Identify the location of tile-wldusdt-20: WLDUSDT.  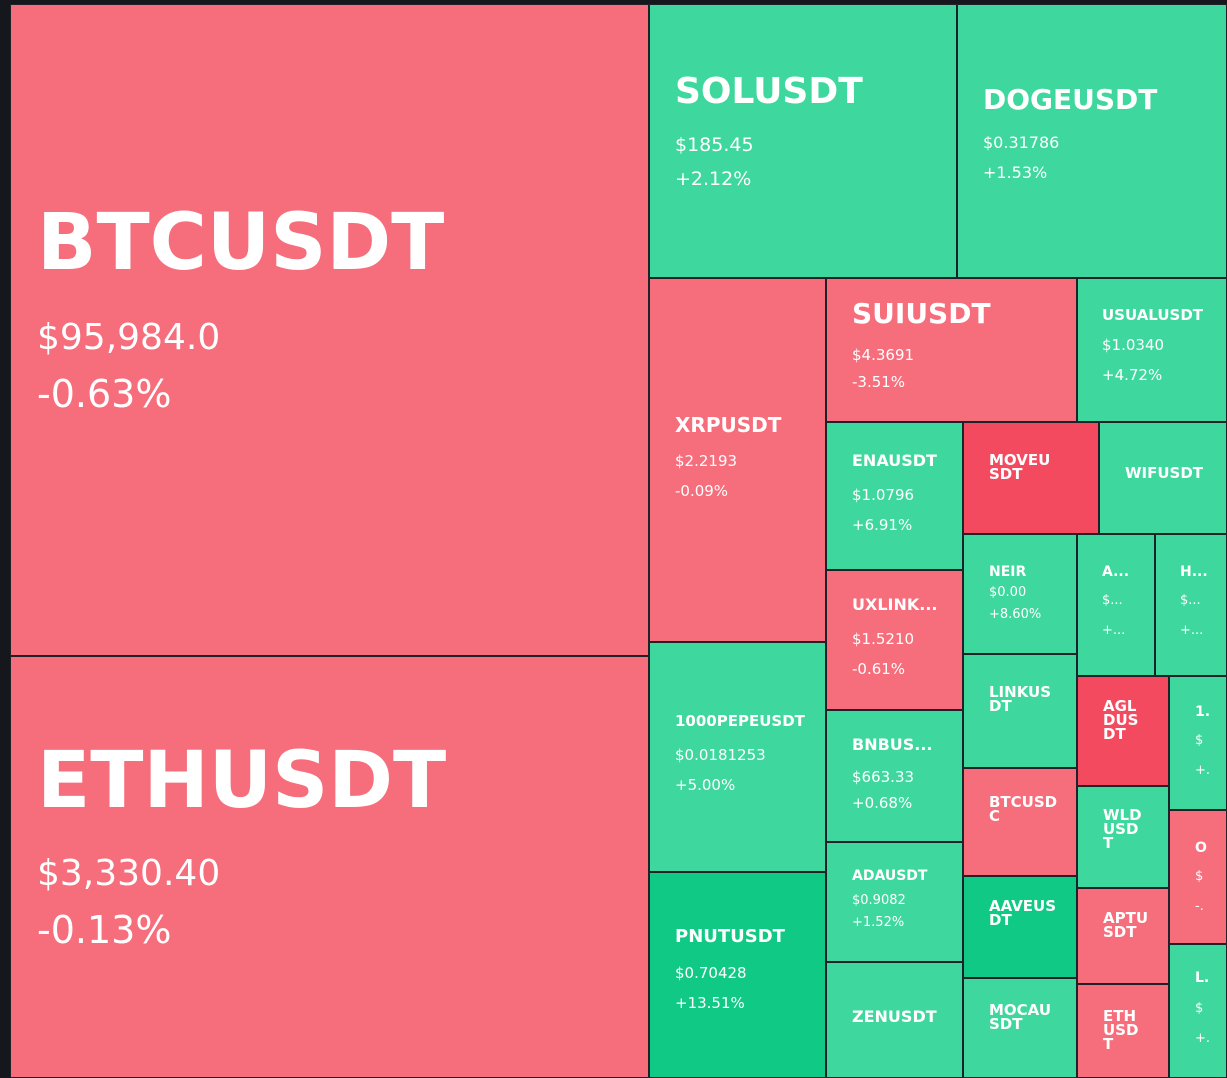
(1123, 837).